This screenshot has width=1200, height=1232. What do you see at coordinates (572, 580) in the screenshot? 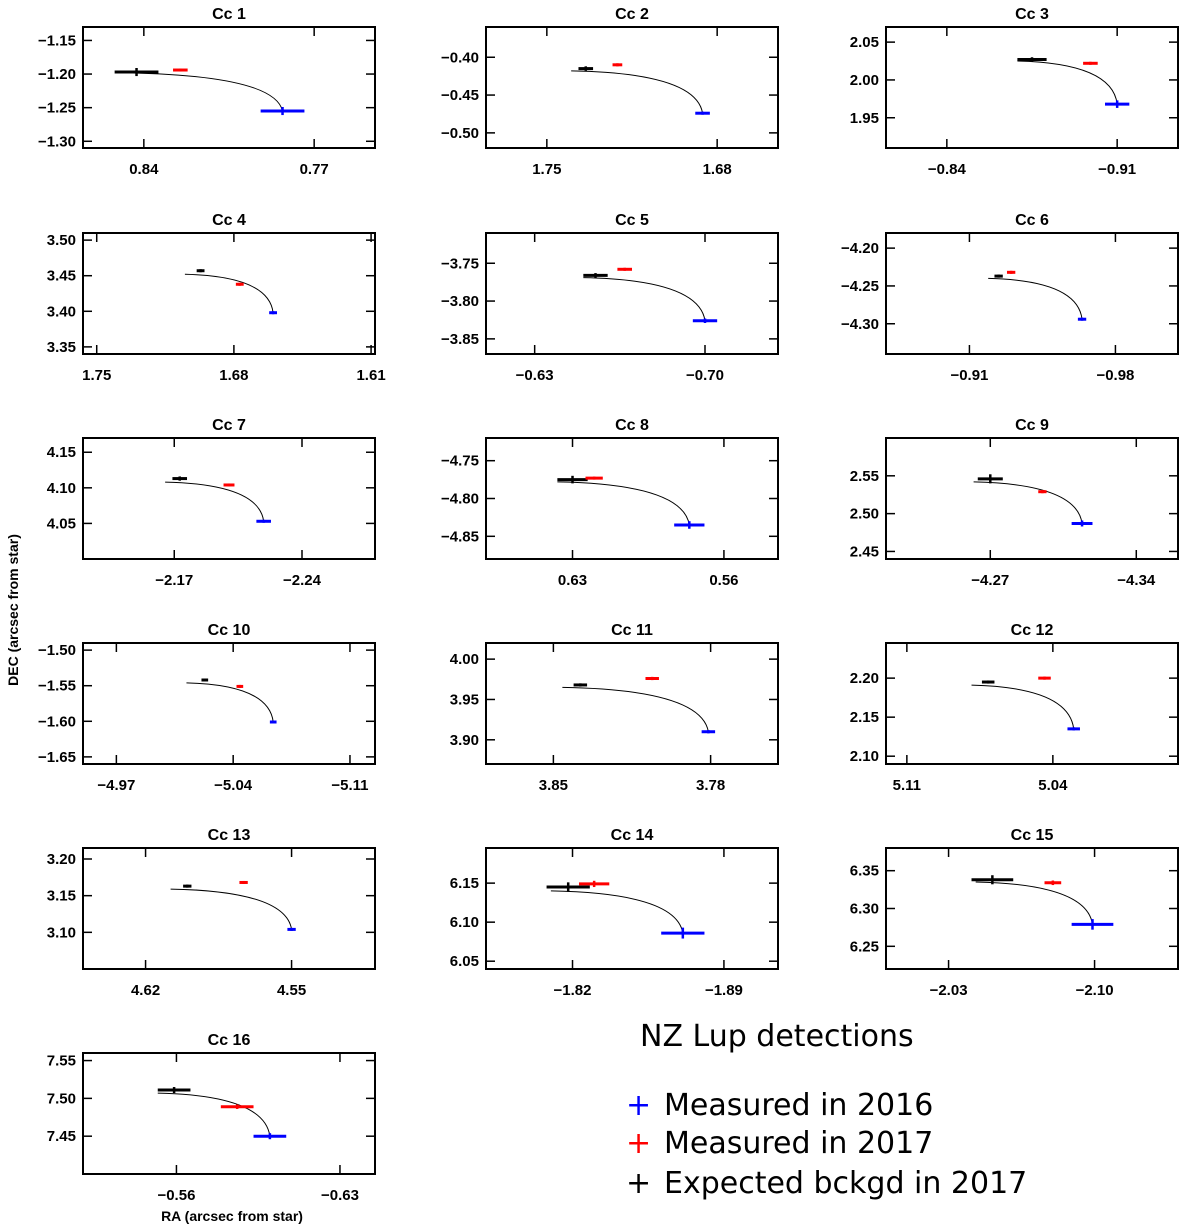
I see `x-tick-label: 0.63` at bounding box center [572, 580].